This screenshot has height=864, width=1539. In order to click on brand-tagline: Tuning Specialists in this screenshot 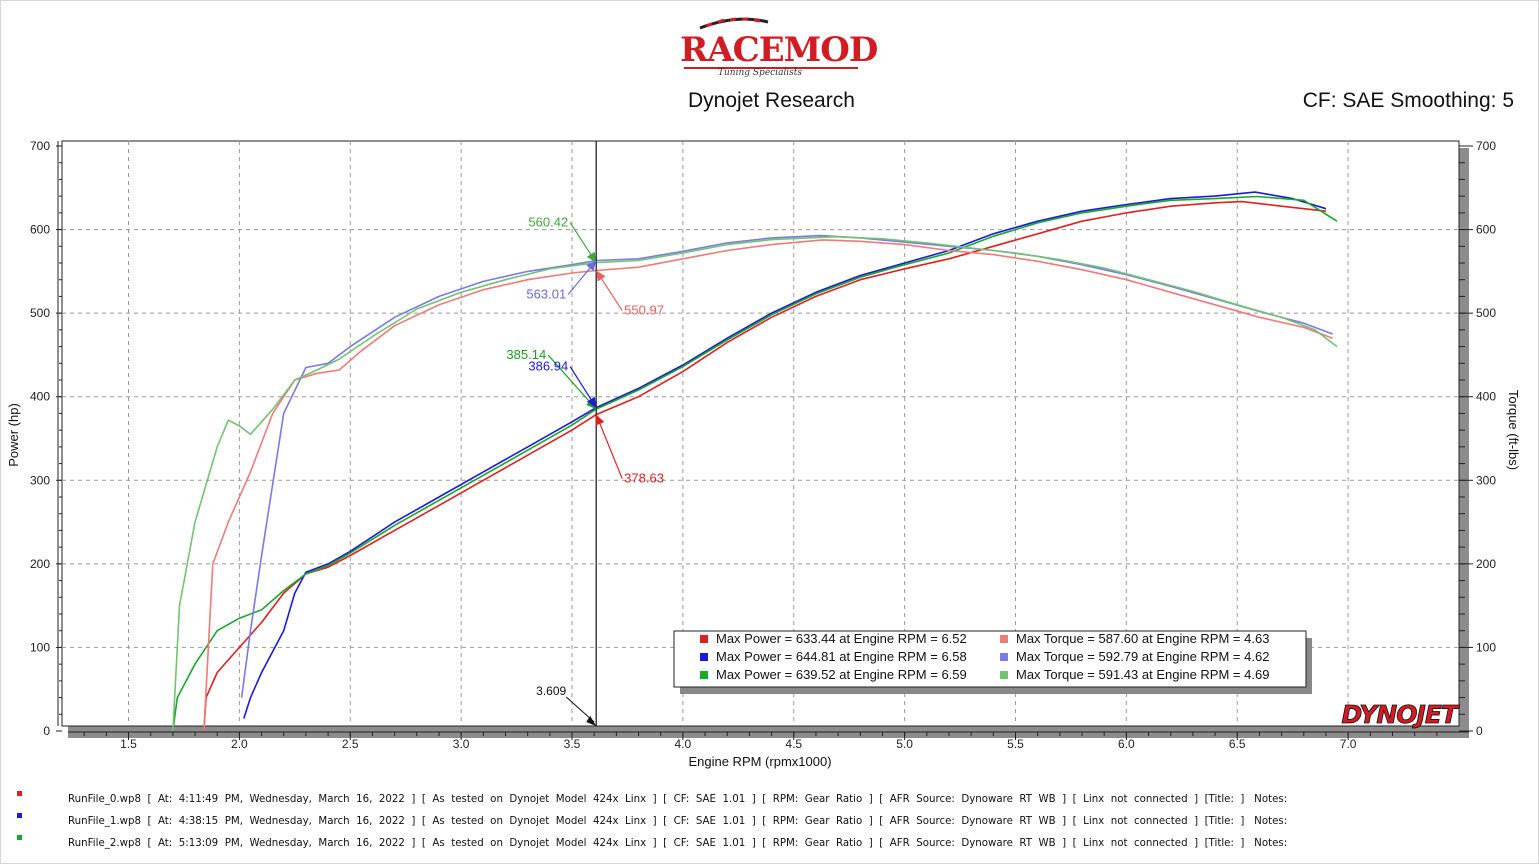, I will do `click(760, 73)`.